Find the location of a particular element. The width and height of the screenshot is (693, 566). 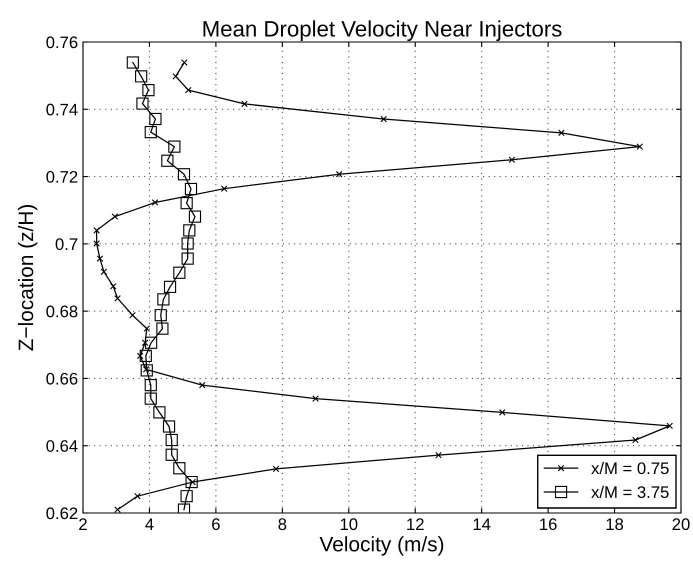

y-tick-label: 0.66 is located at coordinates (62, 378).